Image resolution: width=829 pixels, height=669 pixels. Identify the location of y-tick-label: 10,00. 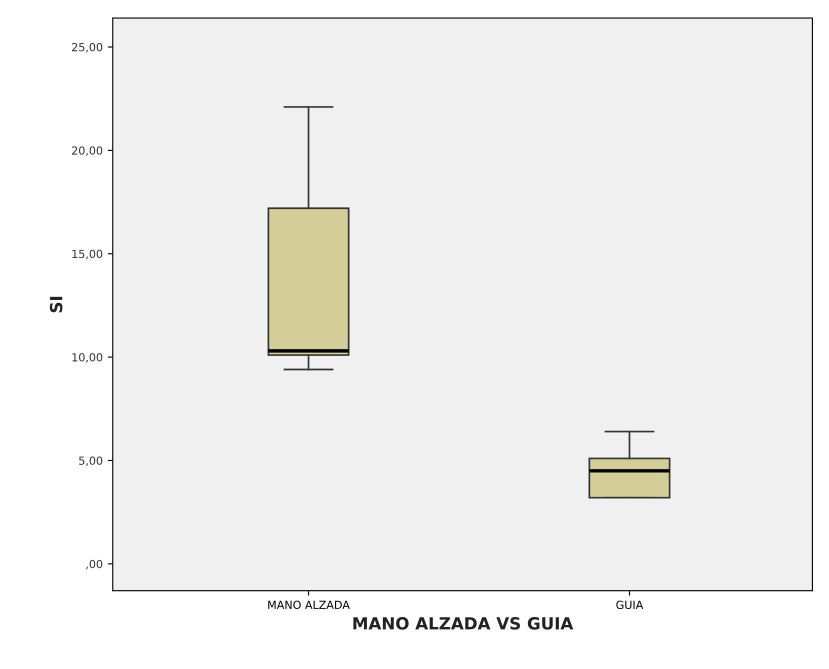
(87, 358).